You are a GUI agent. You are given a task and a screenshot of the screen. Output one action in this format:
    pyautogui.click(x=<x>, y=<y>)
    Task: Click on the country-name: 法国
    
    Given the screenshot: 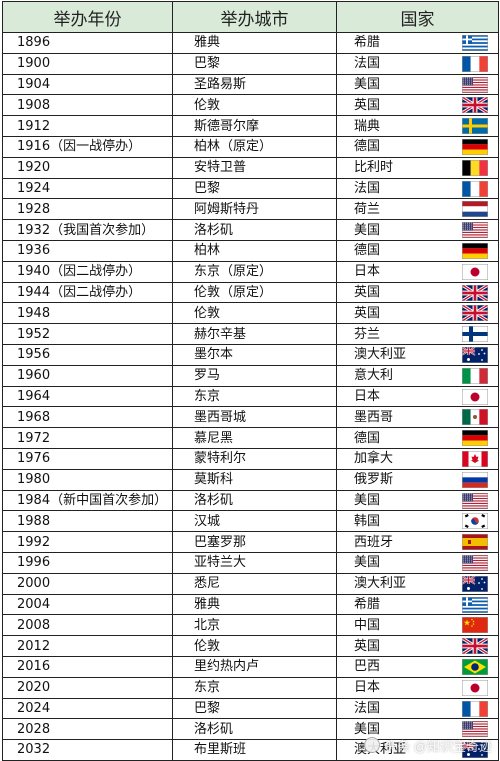 What is the action you would take?
    pyautogui.click(x=367, y=188)
    